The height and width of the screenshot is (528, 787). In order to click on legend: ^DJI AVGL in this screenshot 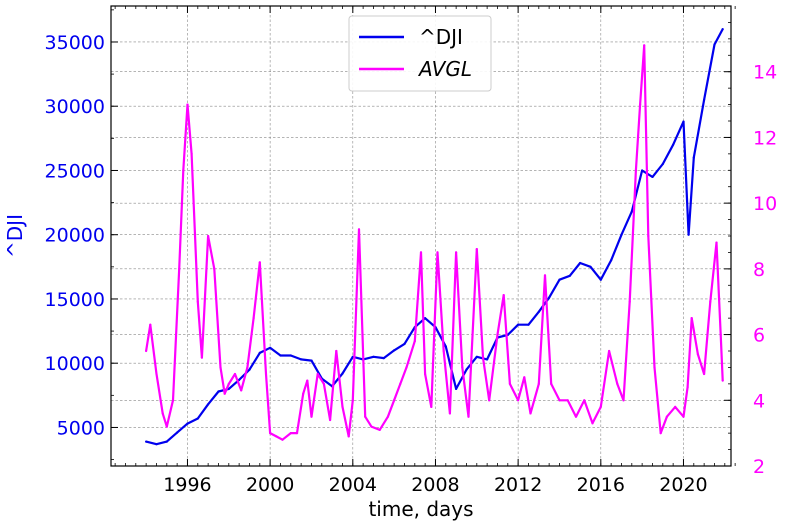, I will do `click(420, 53)`.